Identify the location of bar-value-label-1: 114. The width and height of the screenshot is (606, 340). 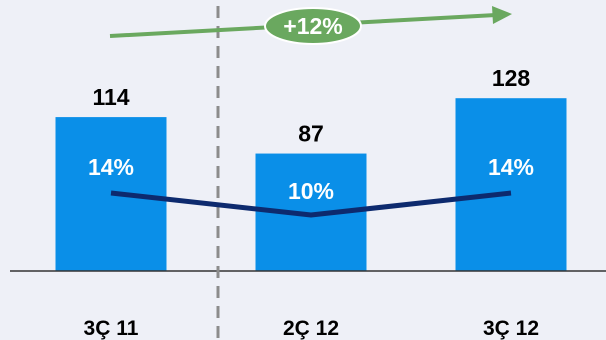
(110, 97).